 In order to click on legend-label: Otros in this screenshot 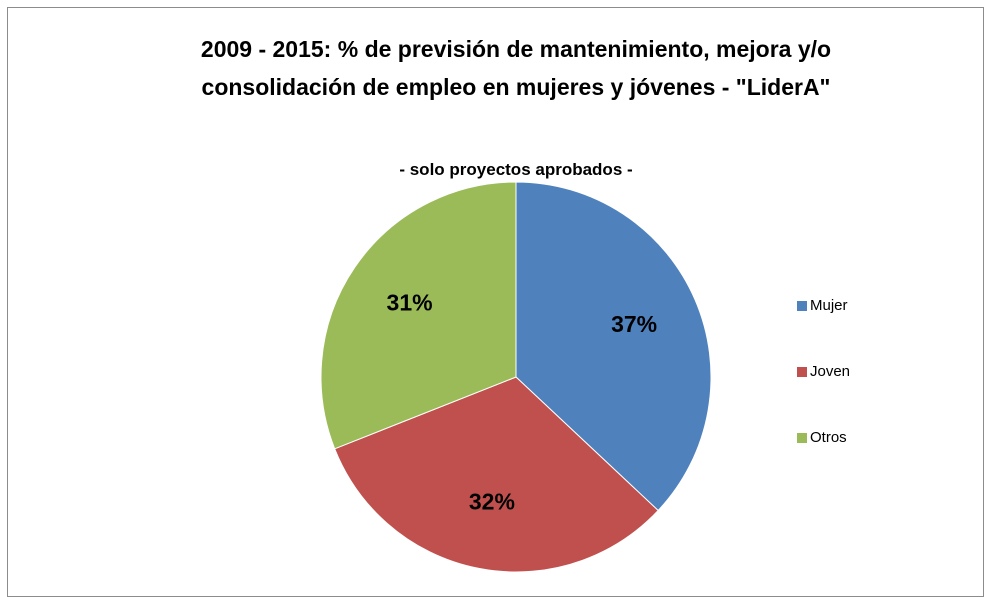, I will do `click(828, 437)`.